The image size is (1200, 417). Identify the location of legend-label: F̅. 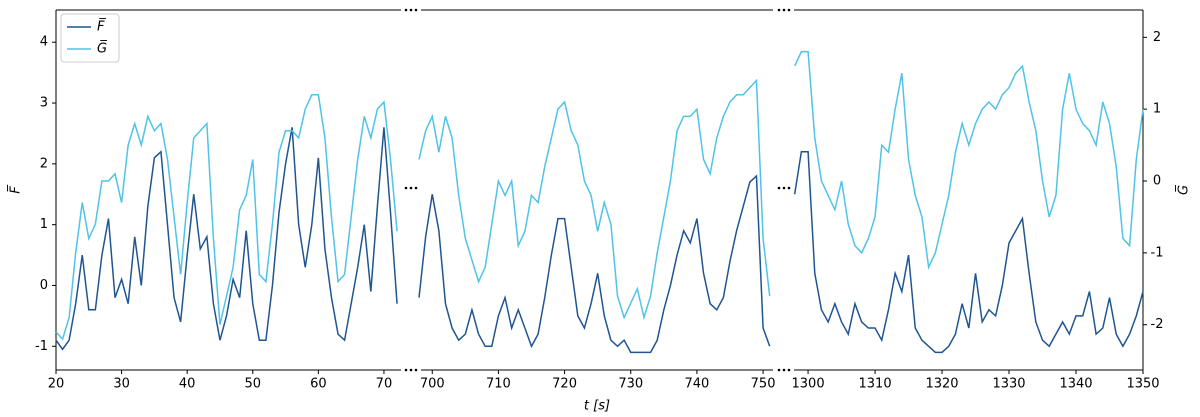
(102, 26).